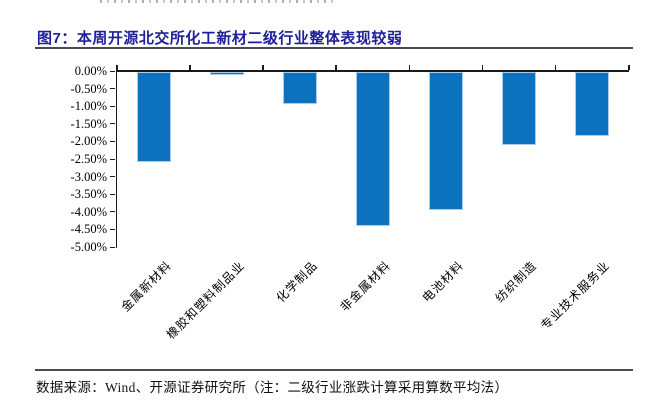  What do you see at coordinates (88, 106) in the screenshot?
I see `y-axis-tick-label: -1.00%` at bounding box center [88, 106].